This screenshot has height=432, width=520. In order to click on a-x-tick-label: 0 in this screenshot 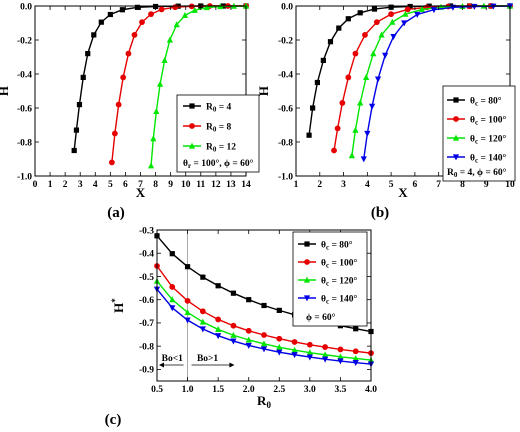, I will do `click(35, 185)`.